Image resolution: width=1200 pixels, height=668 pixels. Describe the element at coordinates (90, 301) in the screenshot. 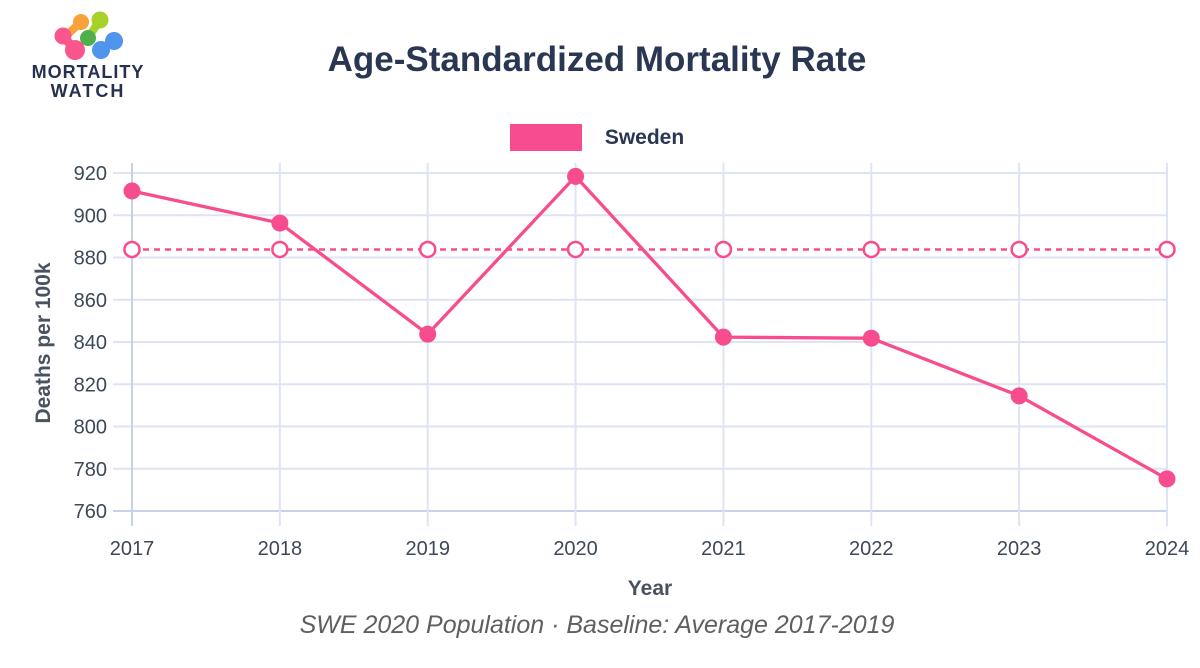

I see `y-tick-label: 860` at that location.